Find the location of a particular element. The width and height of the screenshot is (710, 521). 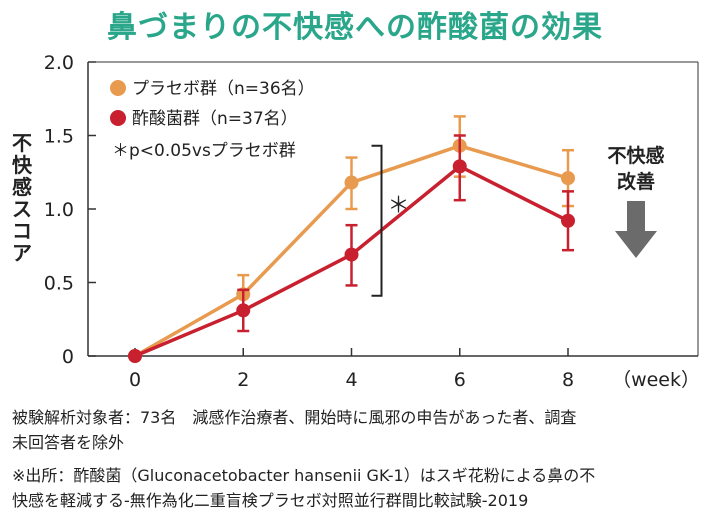

legend-label: プラセボ群（n=36名） is located at coordinates (223, 89).